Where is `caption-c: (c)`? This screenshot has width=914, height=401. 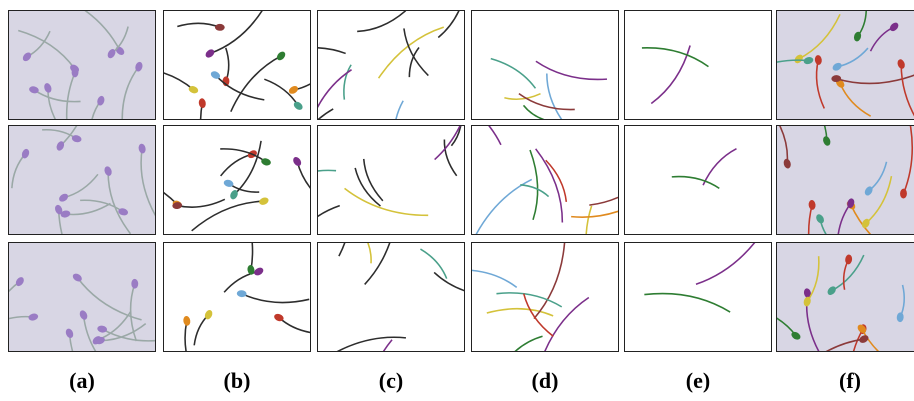 caption-c: (c) is located at coordinates (391, 380).